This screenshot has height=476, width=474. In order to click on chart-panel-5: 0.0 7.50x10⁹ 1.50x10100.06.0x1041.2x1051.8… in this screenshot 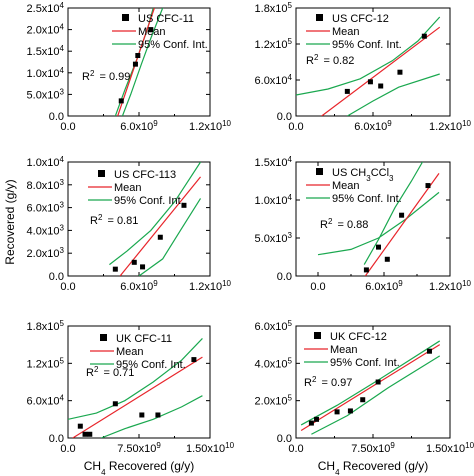, I will do `click(131, 387)`.